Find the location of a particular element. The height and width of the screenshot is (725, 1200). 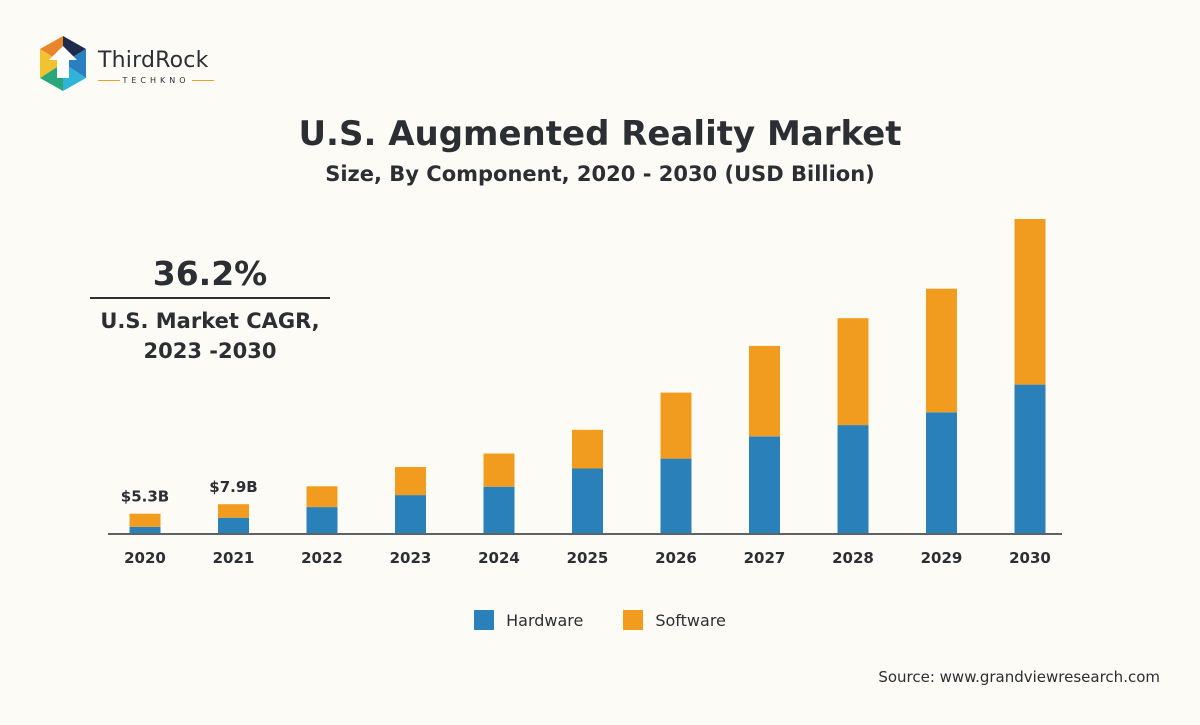

x-tick-label-2024: 2024 is located at coordinates (499, 558).